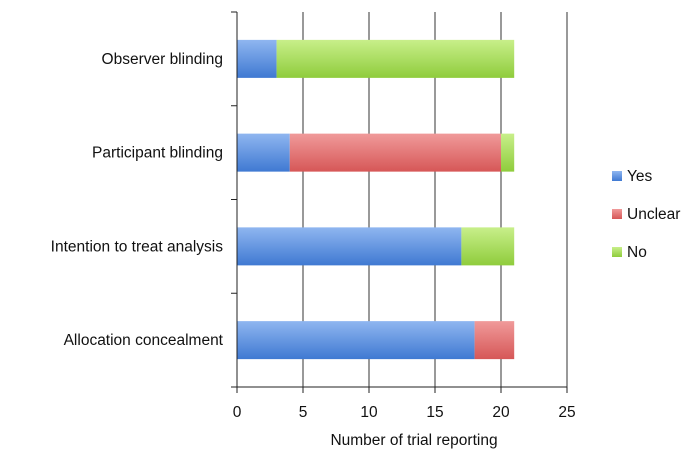  Describe the element at coordinates (137, 246) in the screenshot. I see `category-label: Intention to treat analysis` at that location.